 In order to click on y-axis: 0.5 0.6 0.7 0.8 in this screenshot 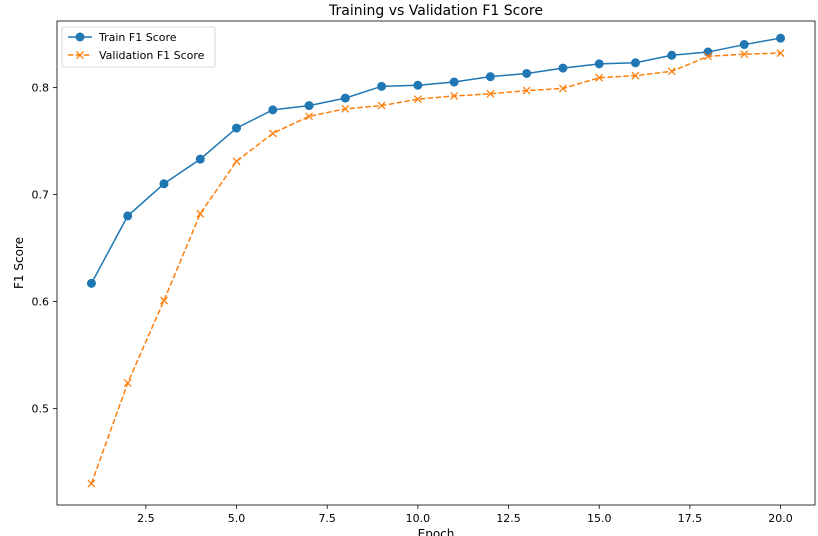, I will do `click(44, 248)`.